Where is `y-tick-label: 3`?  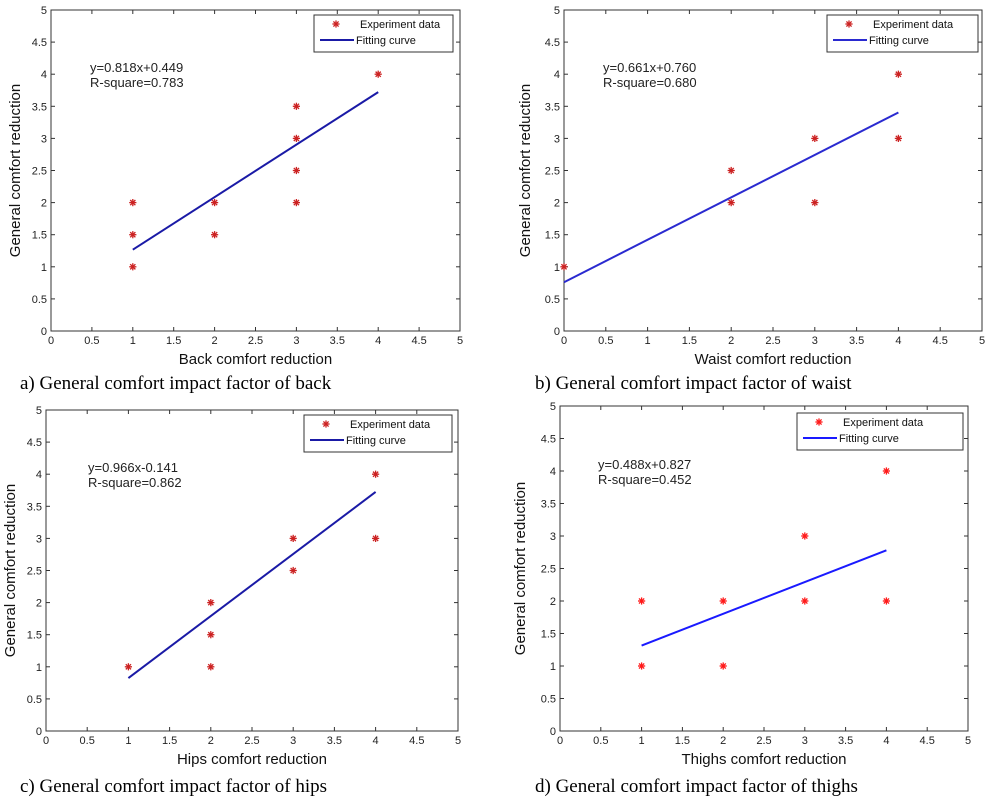 y-tick-label: 3 is located at coordinates (553, 537).